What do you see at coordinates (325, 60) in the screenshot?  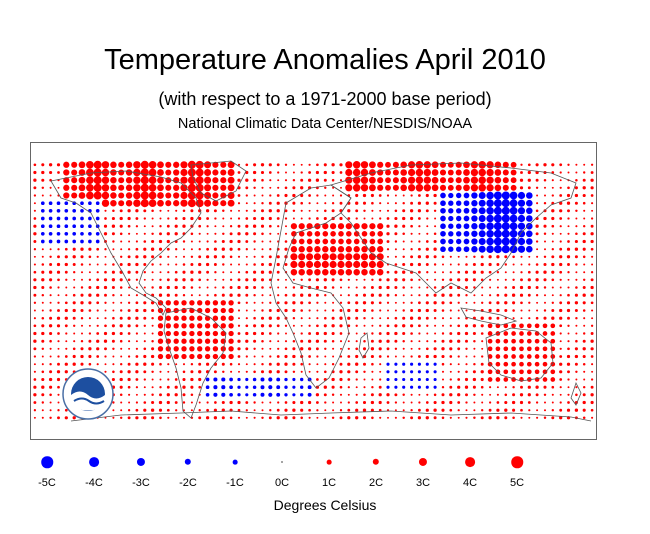 I see `map-title: Temperature Anomalies April 2010` at bounding box center [325, 60].